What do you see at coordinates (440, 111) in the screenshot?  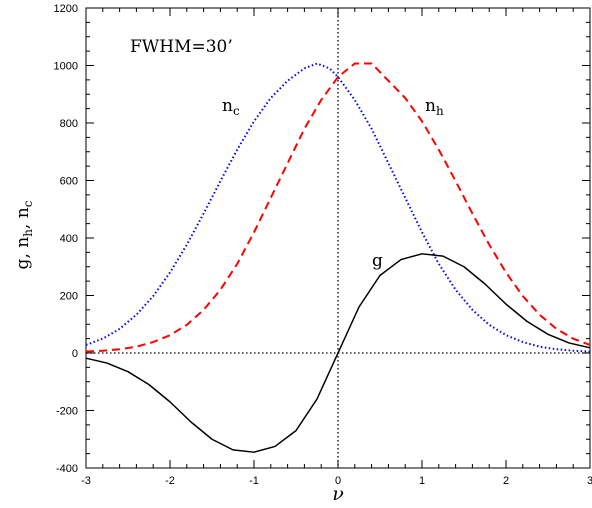 I see `series-label-n-h-sub: h` at bounding box center [440, 111].